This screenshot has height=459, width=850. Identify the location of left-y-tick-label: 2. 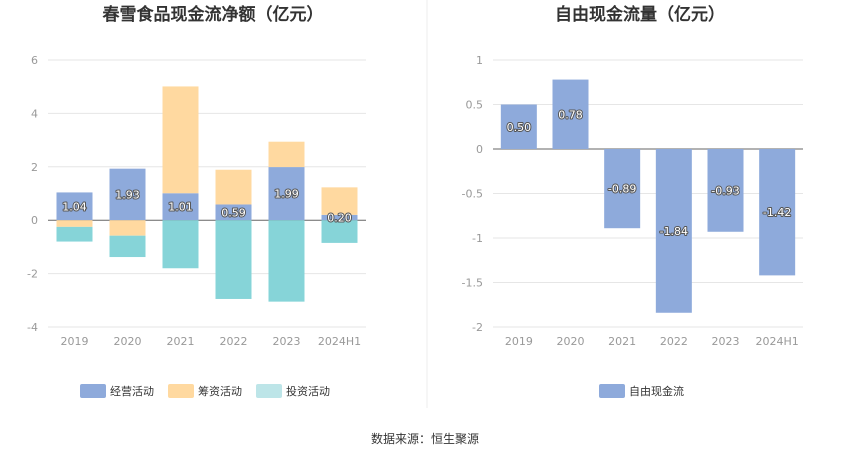
(34, 167).